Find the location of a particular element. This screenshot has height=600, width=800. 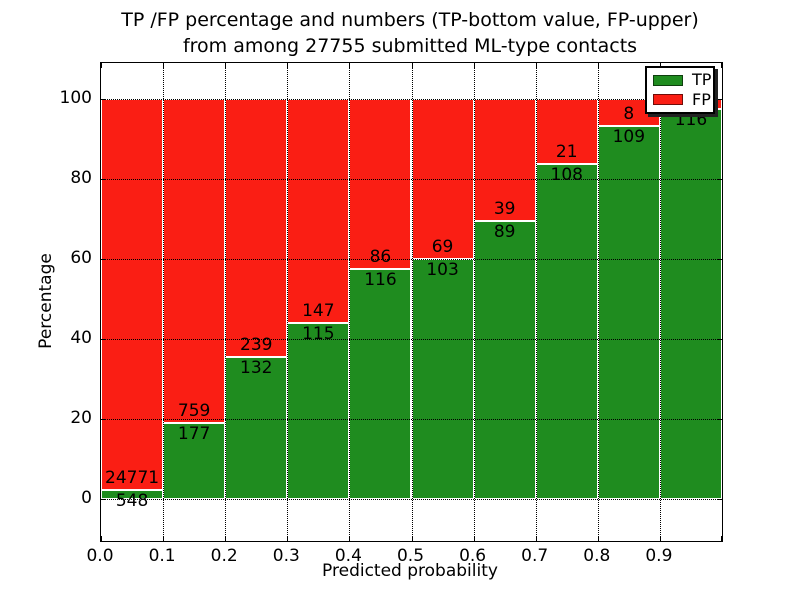

fp-count-label-1: 759 is located at coordinates (194, 411).